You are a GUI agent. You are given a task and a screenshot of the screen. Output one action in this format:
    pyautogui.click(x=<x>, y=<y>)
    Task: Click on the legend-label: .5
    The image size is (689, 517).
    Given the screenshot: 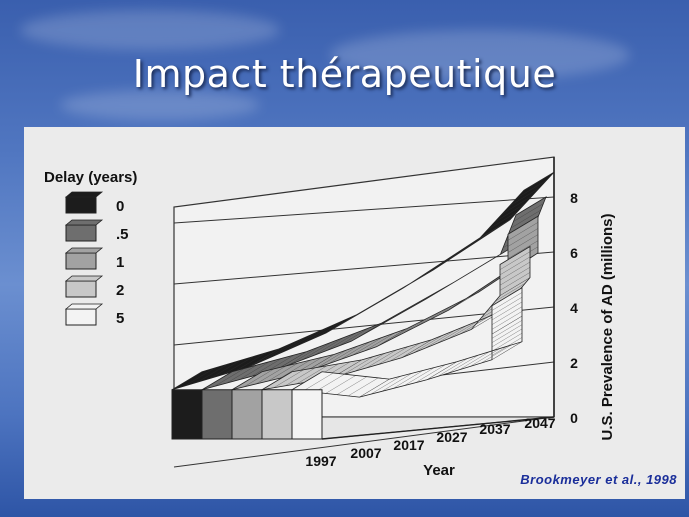 What is the action you would take?
    pyautogui.click(x=122, y=234)
    